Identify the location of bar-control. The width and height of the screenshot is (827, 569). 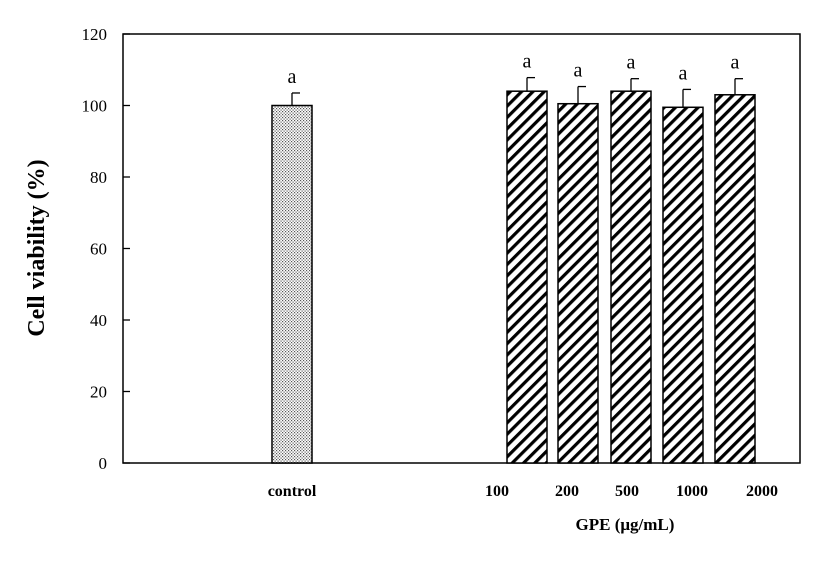
(292, 284).